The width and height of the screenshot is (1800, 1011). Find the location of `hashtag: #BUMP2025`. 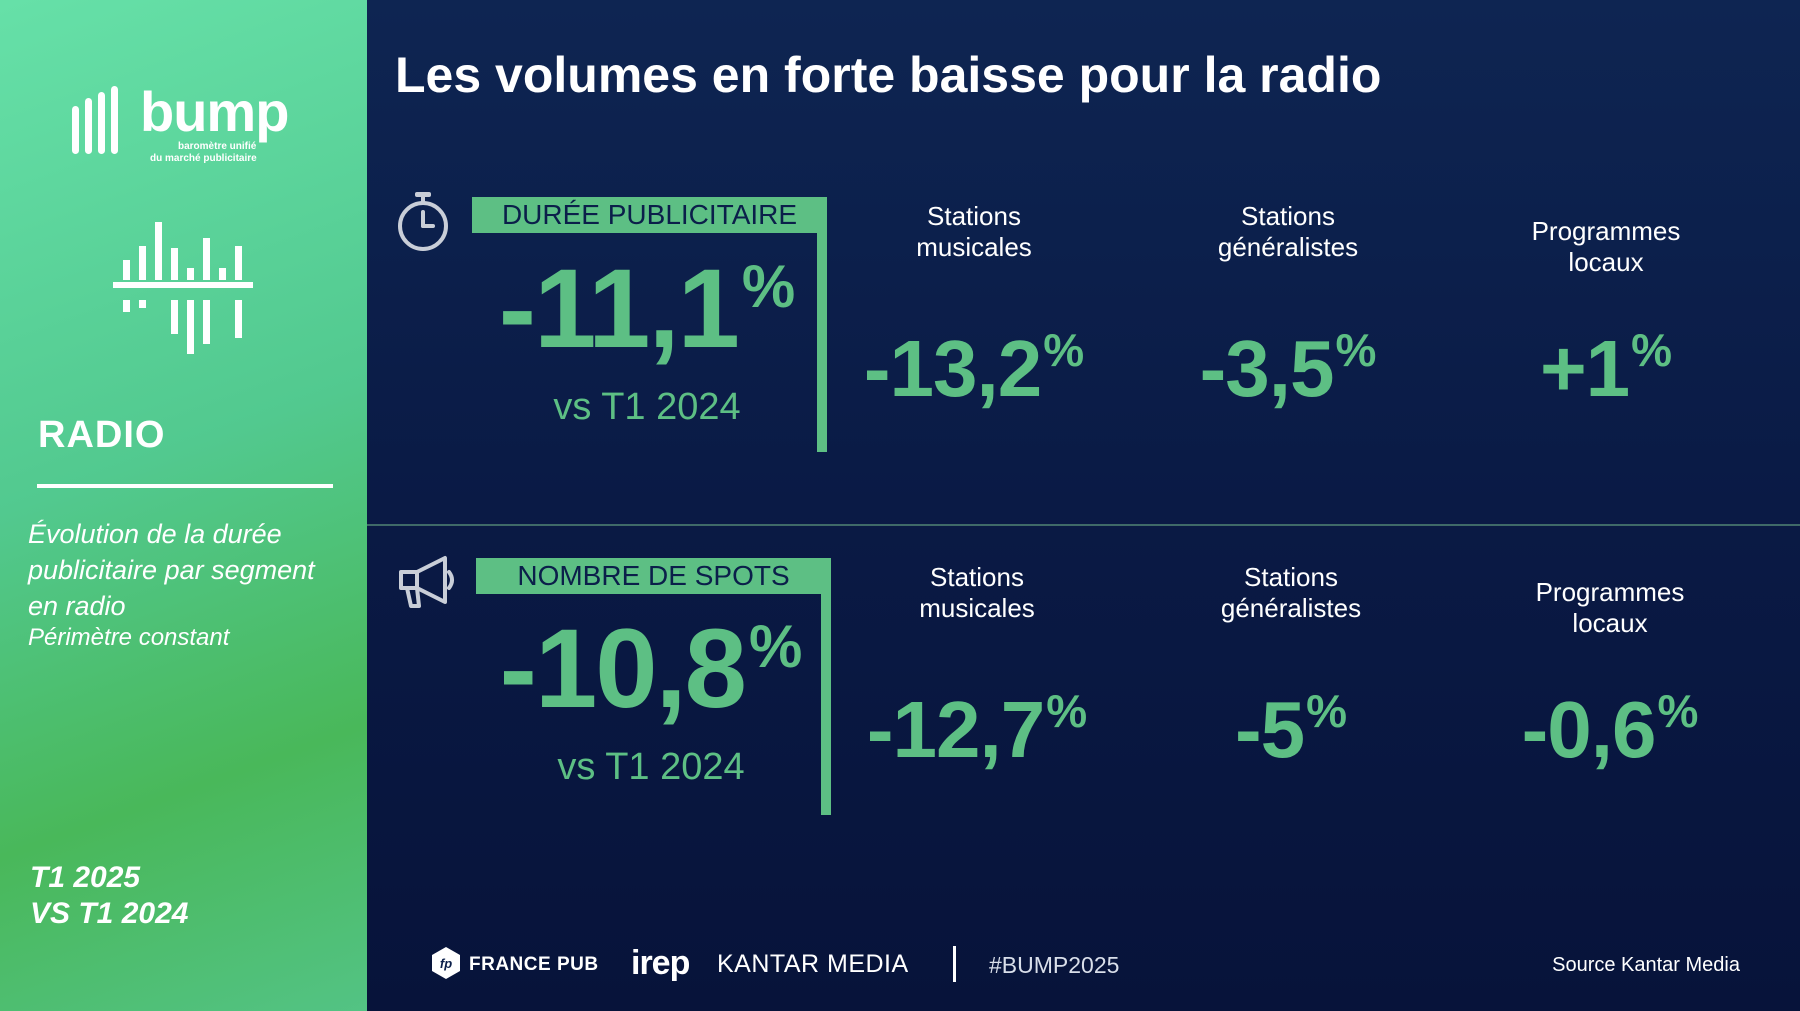

hashtag: #BUMP2025 is located at coordinates (1054, 965).